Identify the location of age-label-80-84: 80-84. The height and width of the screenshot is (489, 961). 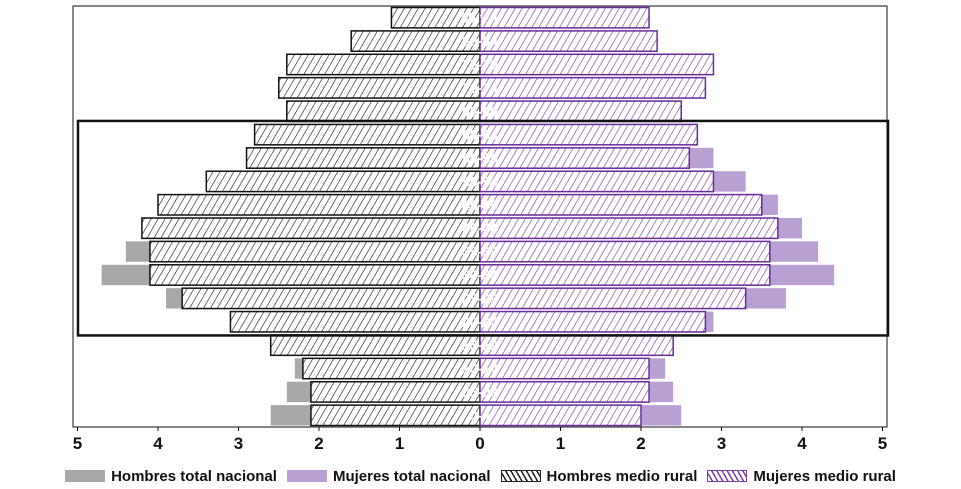
(480, 41).